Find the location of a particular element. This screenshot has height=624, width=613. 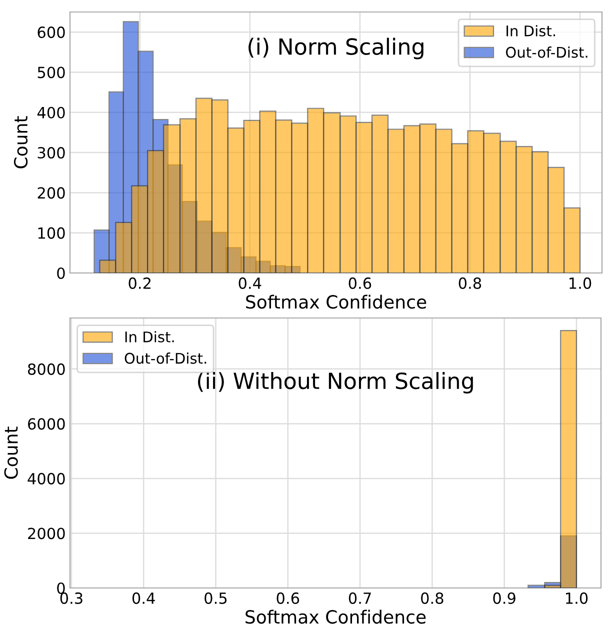

annotation: (ii) Without Norm Scaling is located at coordinates (335, 383).